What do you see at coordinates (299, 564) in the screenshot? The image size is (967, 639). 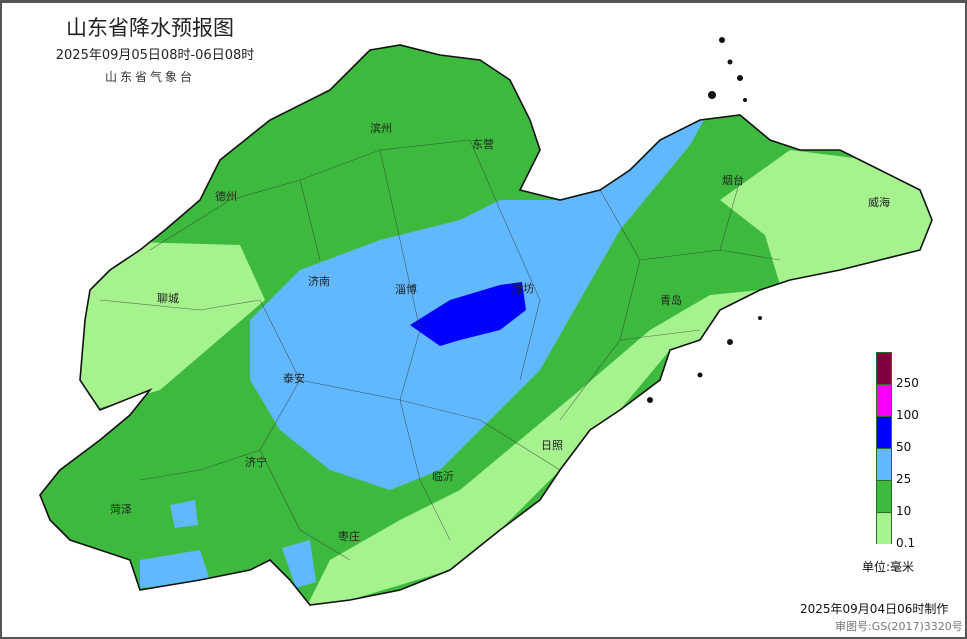 I see `rain-zone-25-50-zaozhuang` at bounding box center [299, 564].